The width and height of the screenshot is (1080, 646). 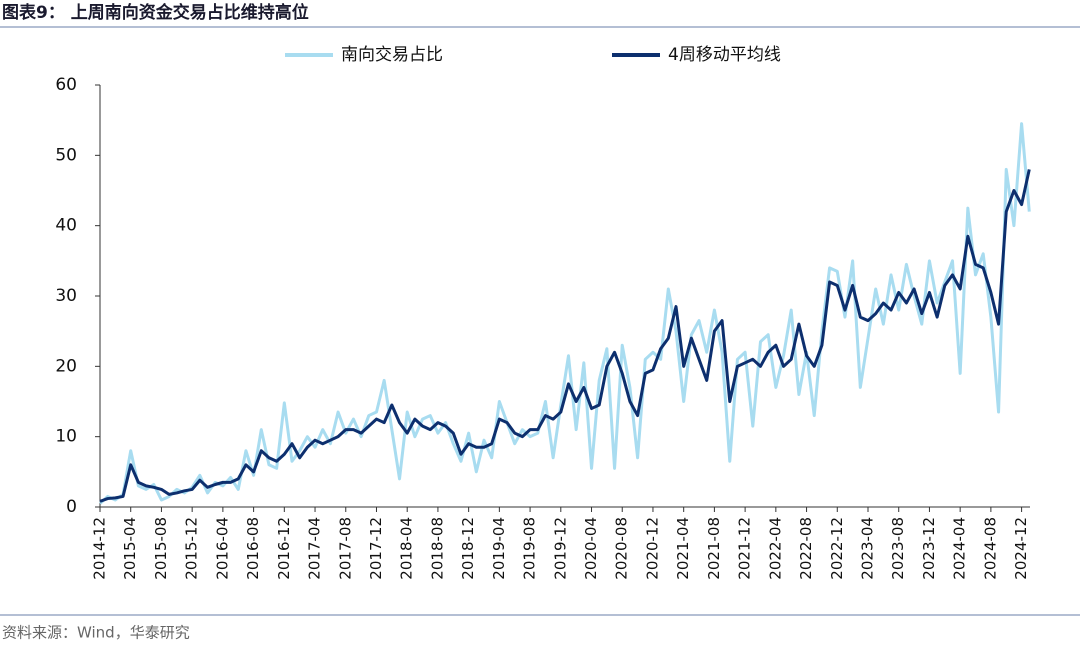 What do you see at coordinates (683, 548) in the screenshot?
I see `x-tick-label: 2021-04` at bounding box center [683, 548].